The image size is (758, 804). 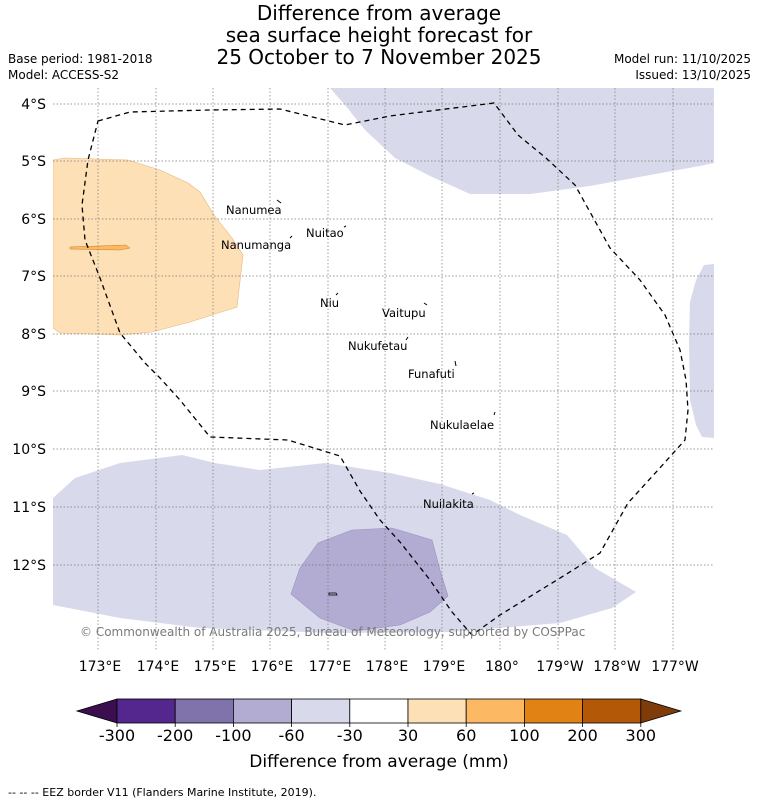 I want to click on lon-tick-label: 175°E, so click(x=215, y=667).